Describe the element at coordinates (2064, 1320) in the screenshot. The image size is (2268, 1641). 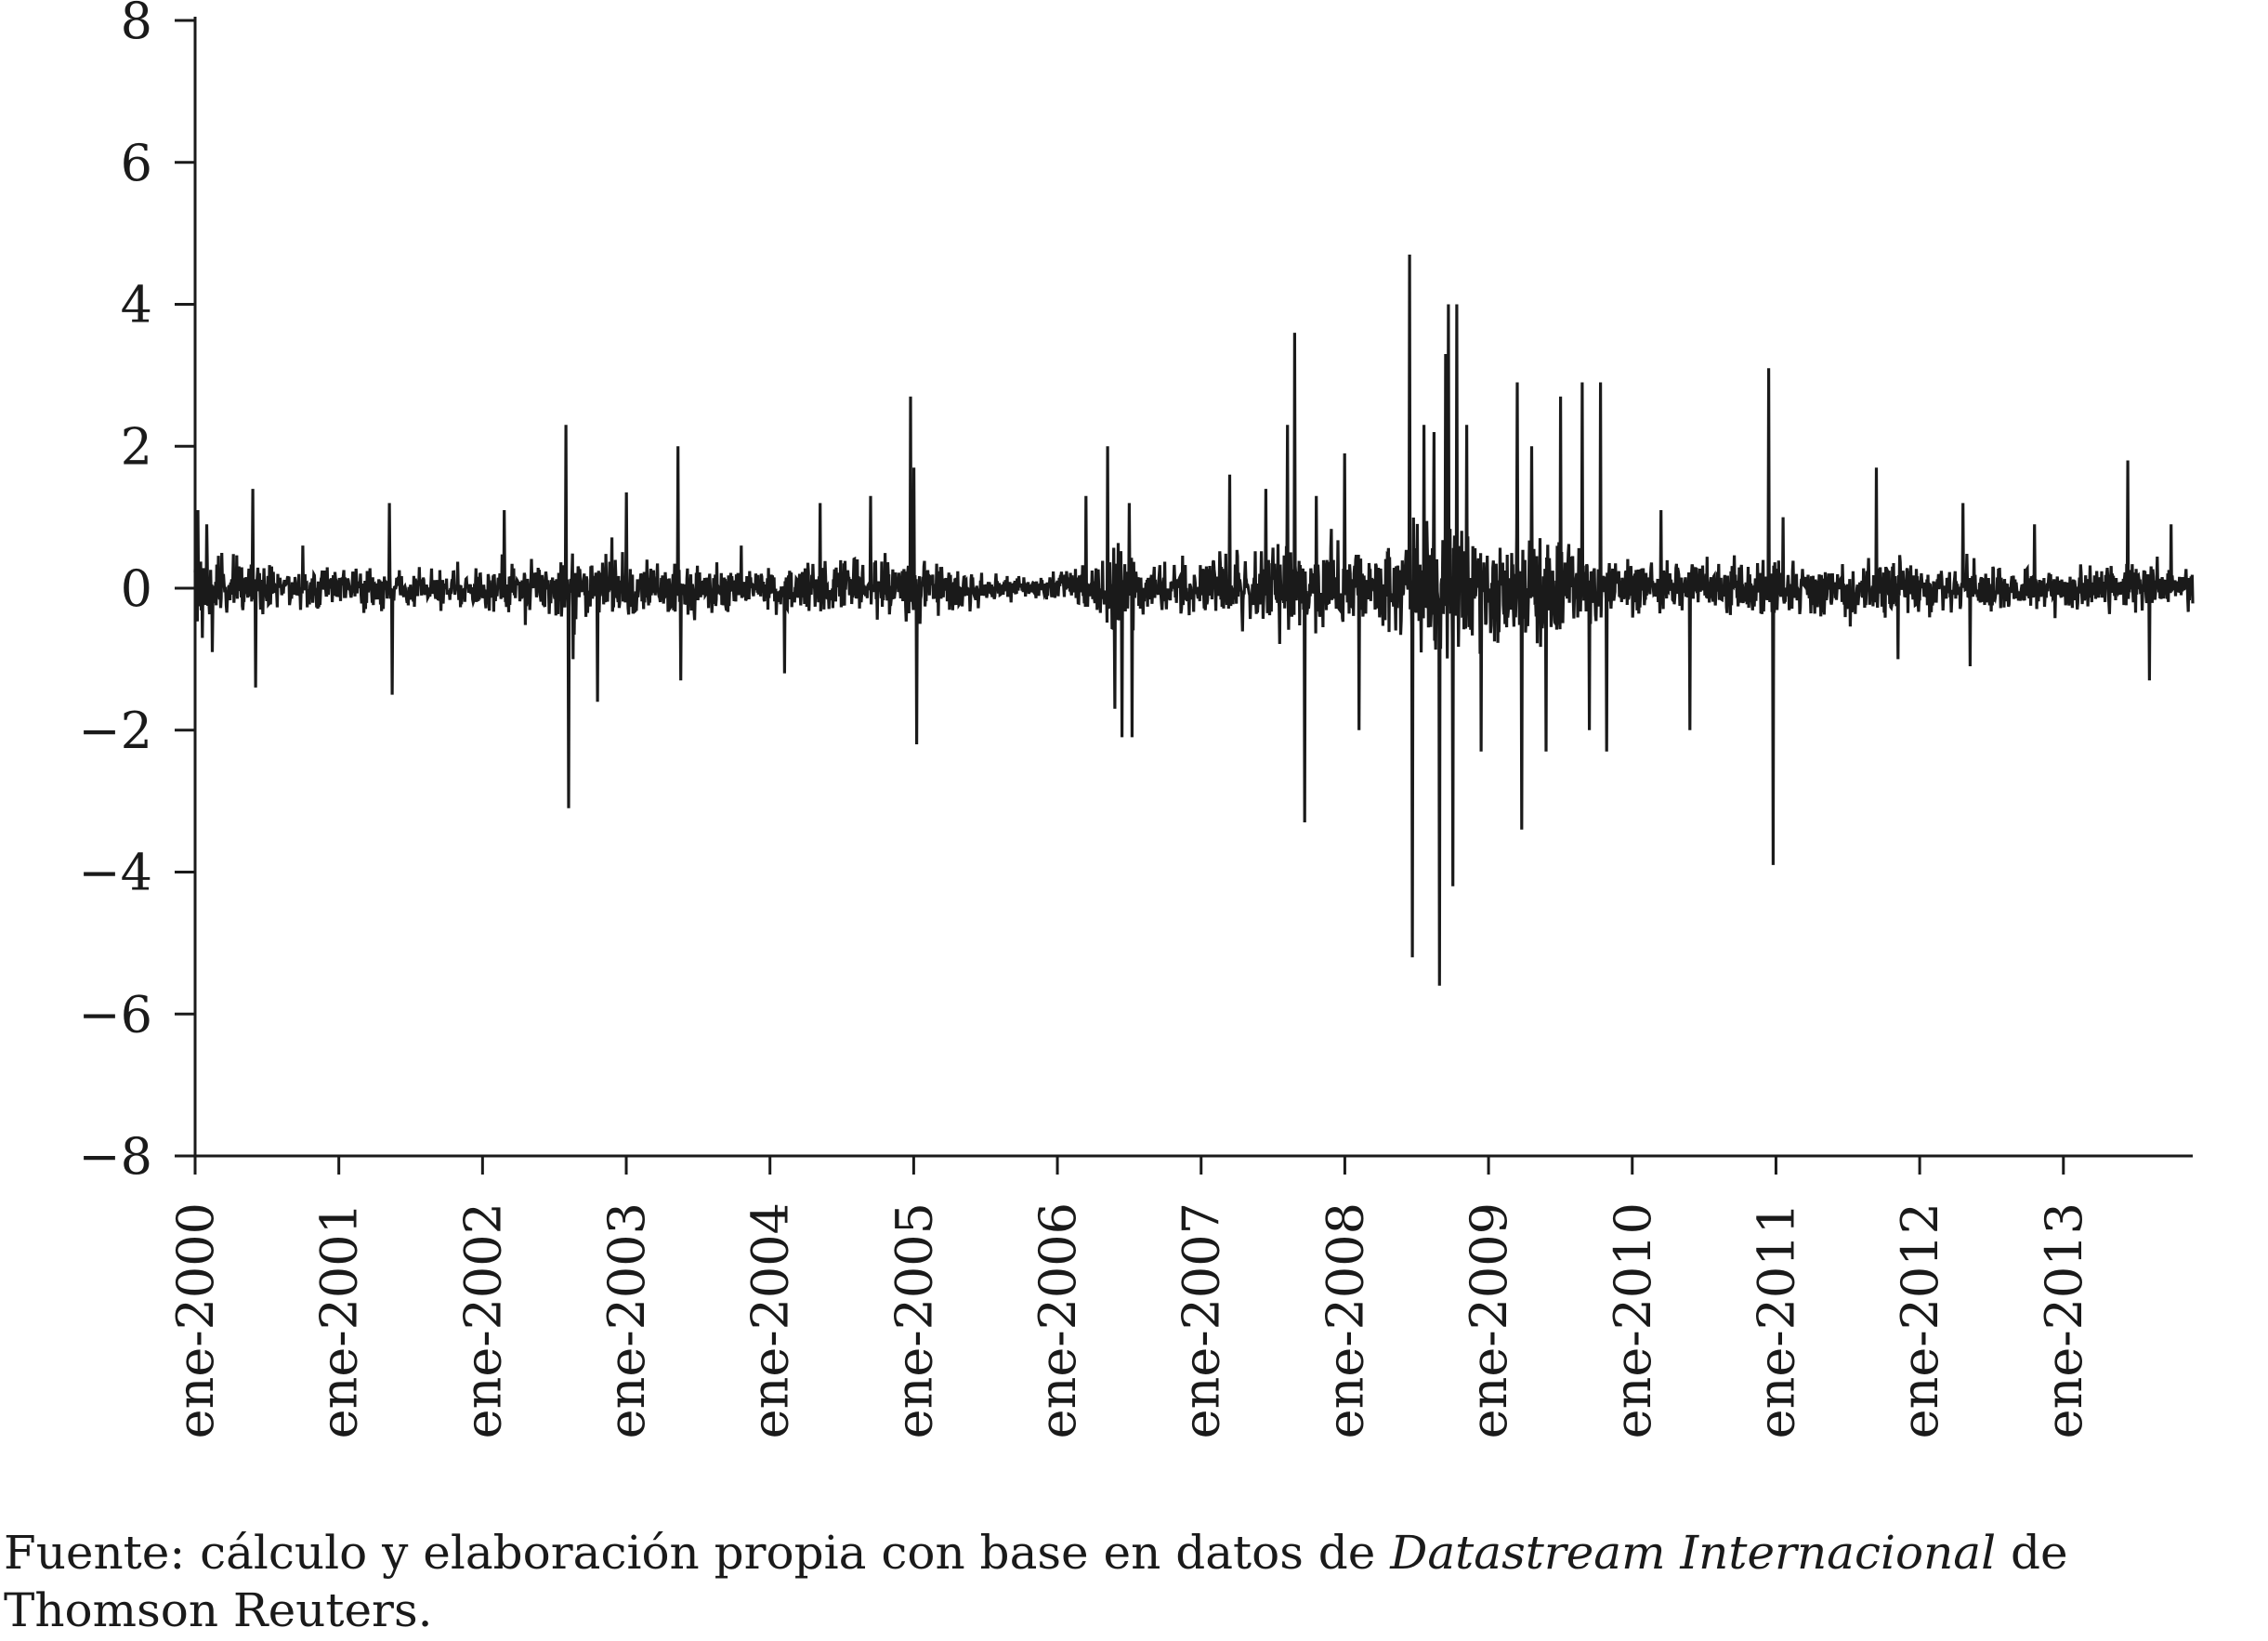
I see `x-tick-label: ene-2013` at that location.